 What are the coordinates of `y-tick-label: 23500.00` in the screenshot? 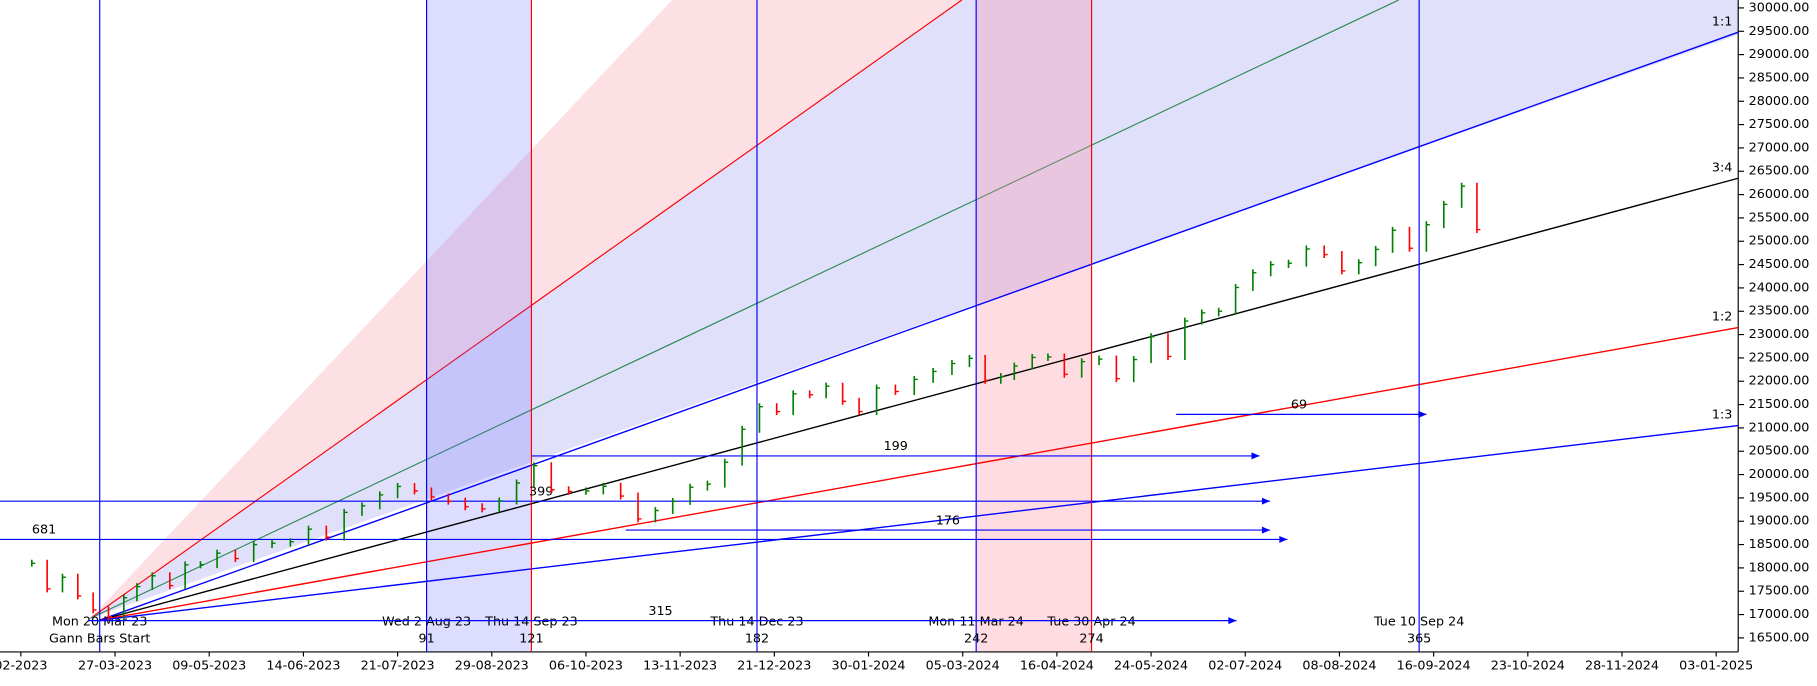 It's located at (1779, 311).